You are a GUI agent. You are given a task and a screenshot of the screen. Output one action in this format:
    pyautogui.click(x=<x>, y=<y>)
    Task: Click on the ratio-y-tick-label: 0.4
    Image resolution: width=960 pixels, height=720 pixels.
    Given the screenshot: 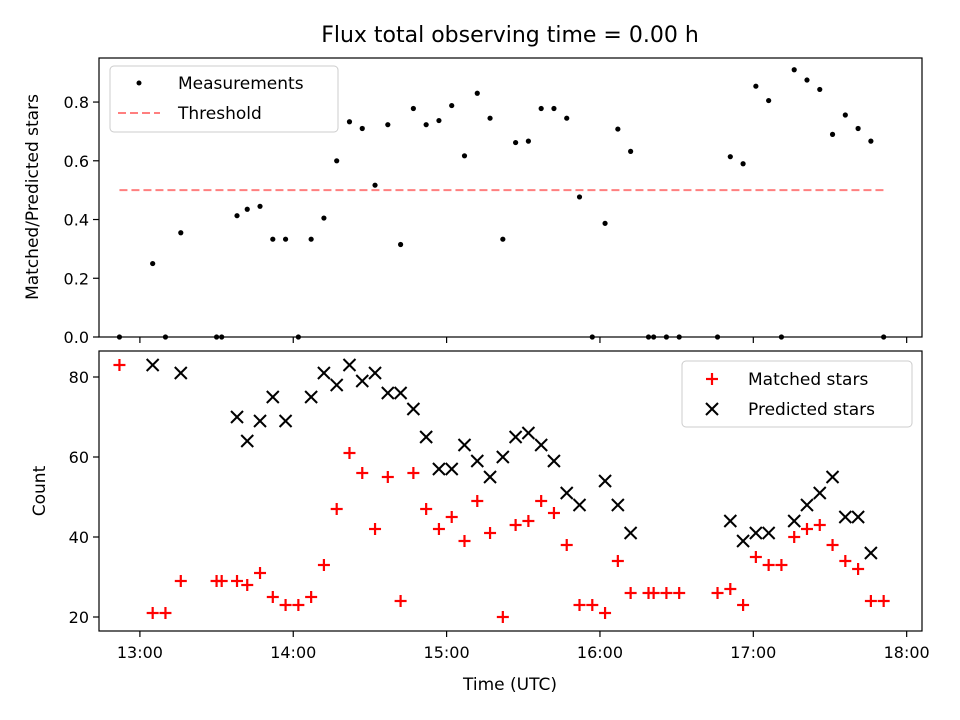 What is the action you would take?
    pyautogui.click(x=76, y=220)
    